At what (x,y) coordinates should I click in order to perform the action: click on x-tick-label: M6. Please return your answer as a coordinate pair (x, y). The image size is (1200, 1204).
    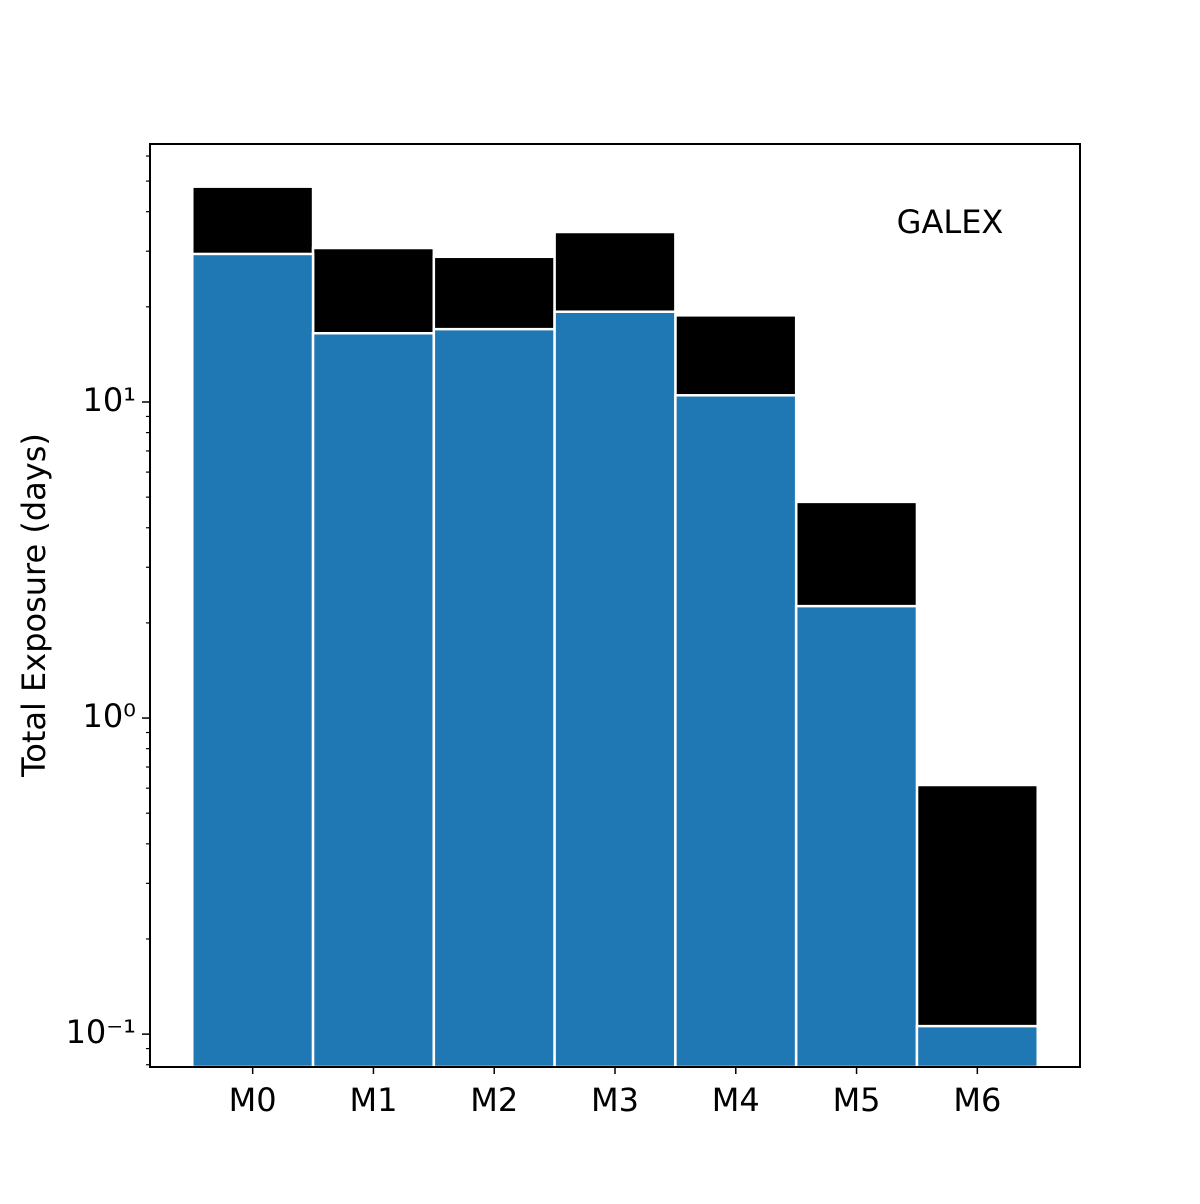
    Looking at the image, I should click on (977, 1100).